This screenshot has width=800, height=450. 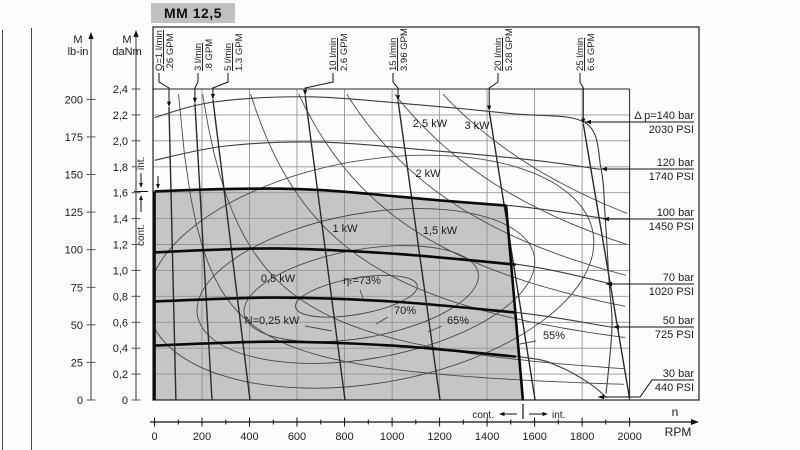 I want to click on lbin-tick: 25, so click(x=77, y=363).